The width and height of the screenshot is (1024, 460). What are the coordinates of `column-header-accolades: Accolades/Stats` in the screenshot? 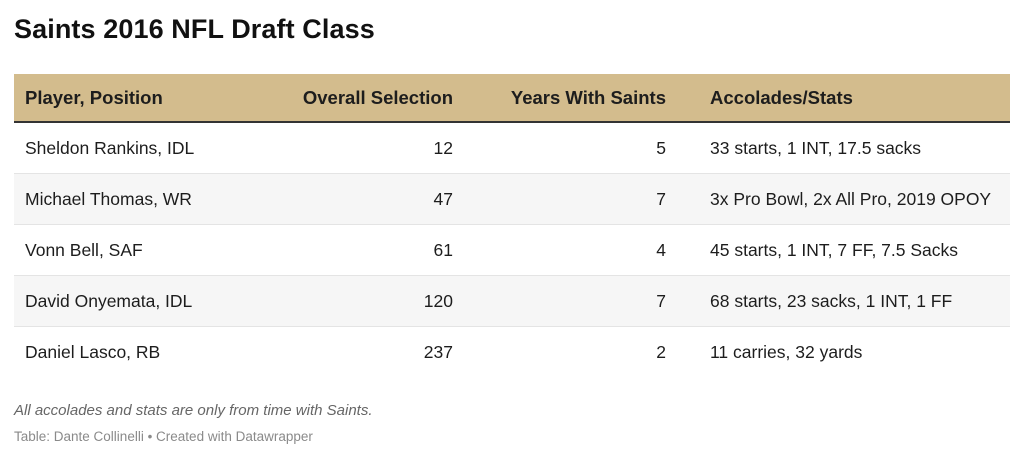 It's located at (838, 98).